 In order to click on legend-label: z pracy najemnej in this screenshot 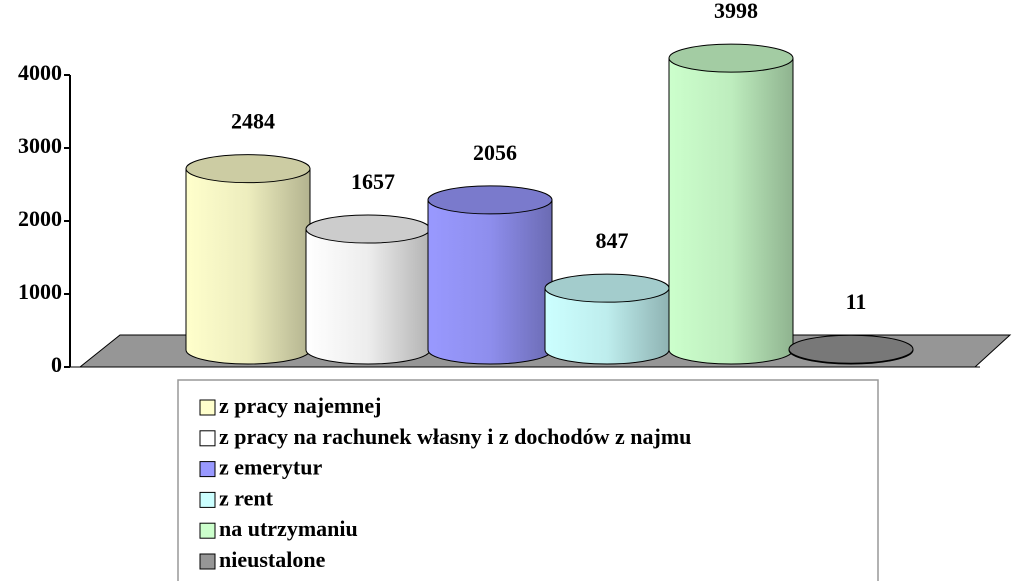, I will do `click(300, 405)`.